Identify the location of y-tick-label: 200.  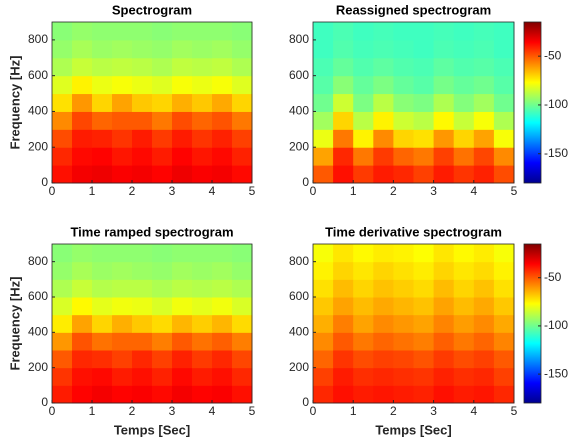
(299, 367).